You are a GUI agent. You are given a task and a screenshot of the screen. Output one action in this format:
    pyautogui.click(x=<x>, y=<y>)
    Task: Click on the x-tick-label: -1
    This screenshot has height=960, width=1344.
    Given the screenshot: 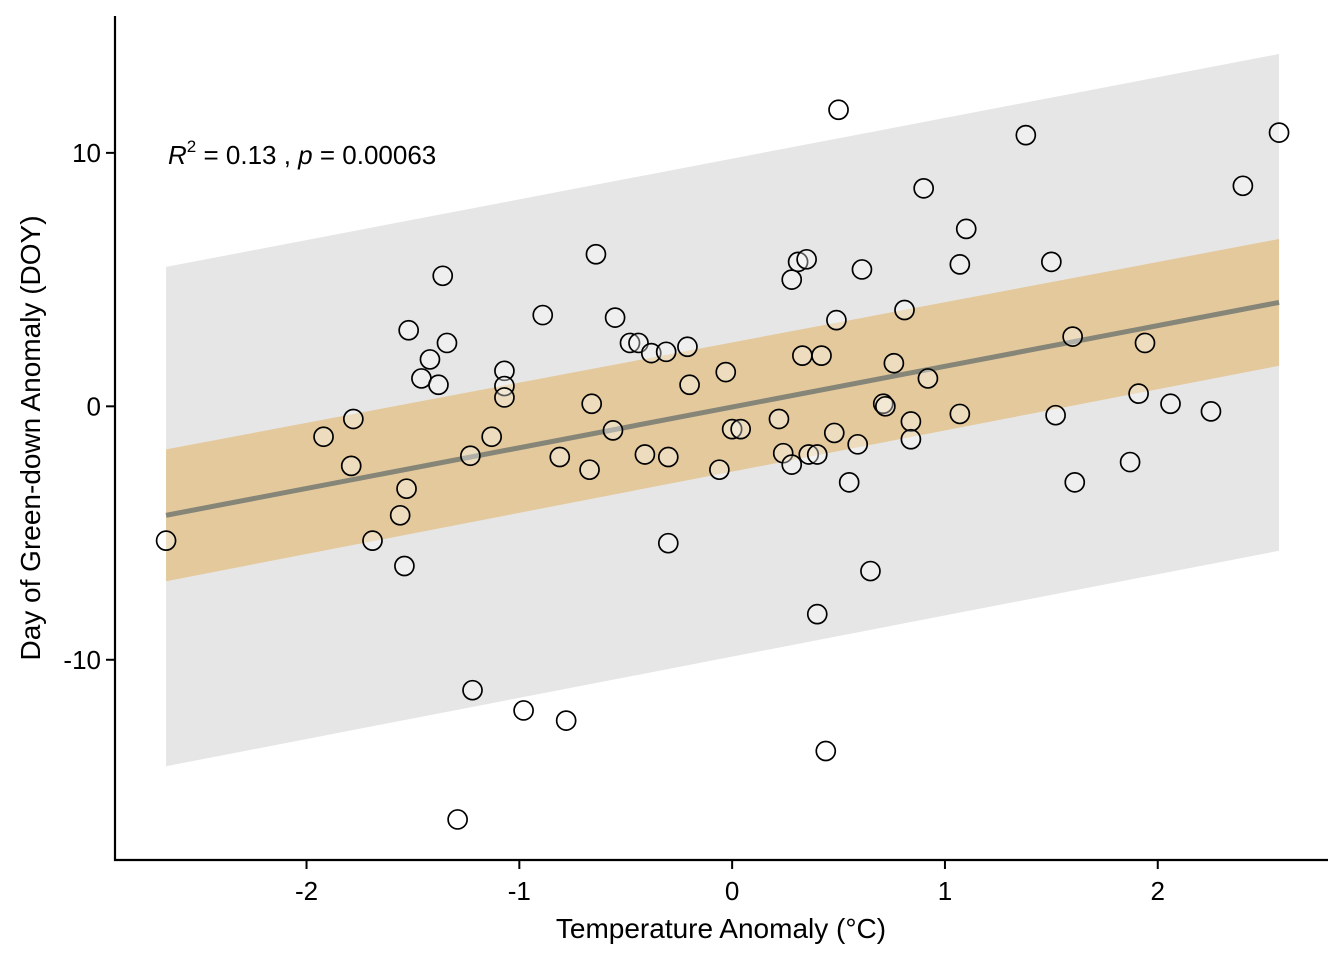 What is the action you would take?
    pyautogui.click(x=519, y=891)
    